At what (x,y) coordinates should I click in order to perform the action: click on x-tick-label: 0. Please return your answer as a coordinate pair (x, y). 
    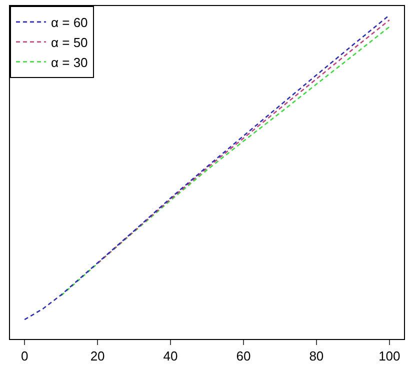
    Looking at the image, I should click on (24, 356).